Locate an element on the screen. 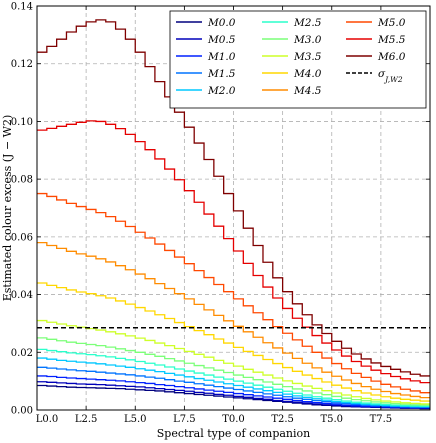 The width and height of the screenshot is (436, 443). legend-box is located at coordinates (298, 59).